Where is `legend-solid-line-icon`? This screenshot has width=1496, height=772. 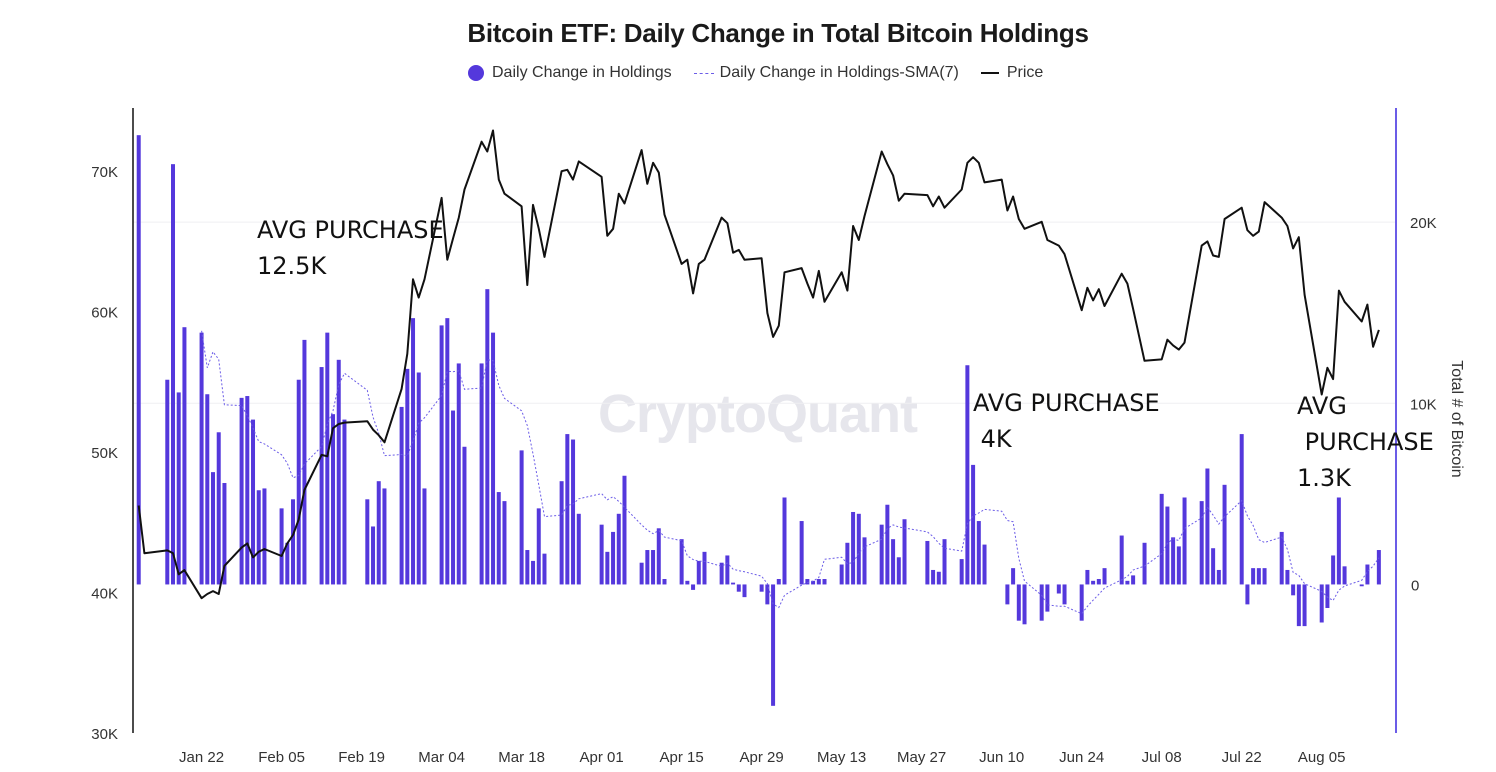
legend-solid-line-icon is located at coordinates (989, 73).